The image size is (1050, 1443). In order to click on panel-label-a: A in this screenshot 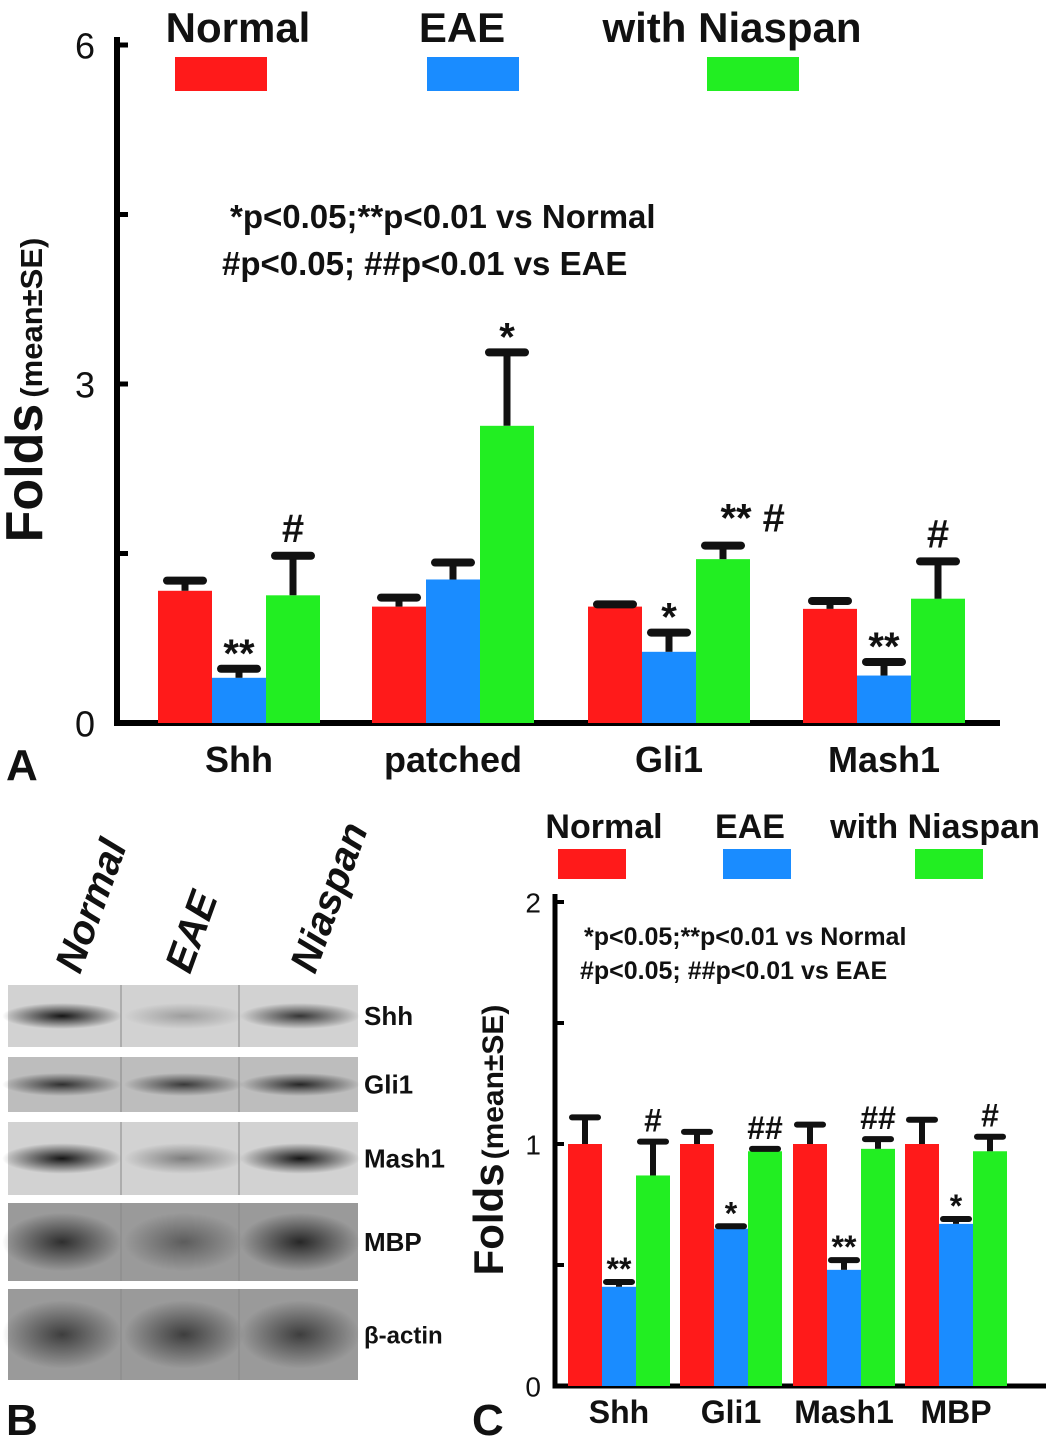, I will do `click(22, 765)`.